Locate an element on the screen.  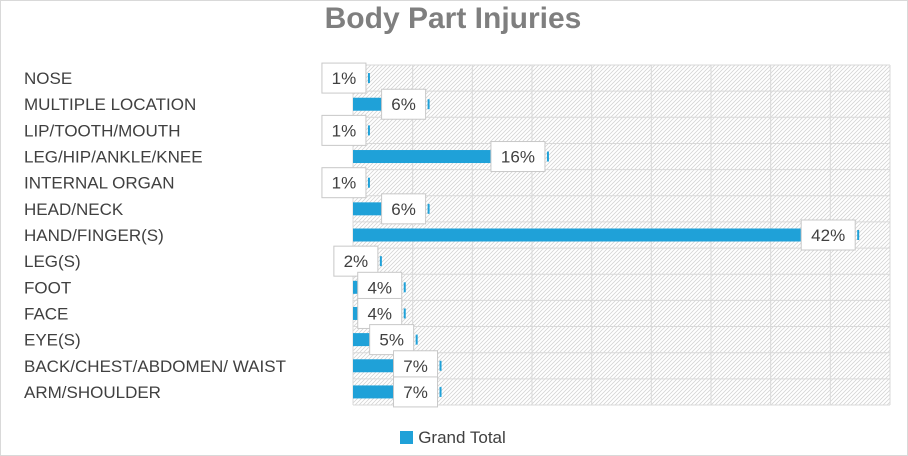
legend-label: Grand Total is located at coordinates (462, 437).